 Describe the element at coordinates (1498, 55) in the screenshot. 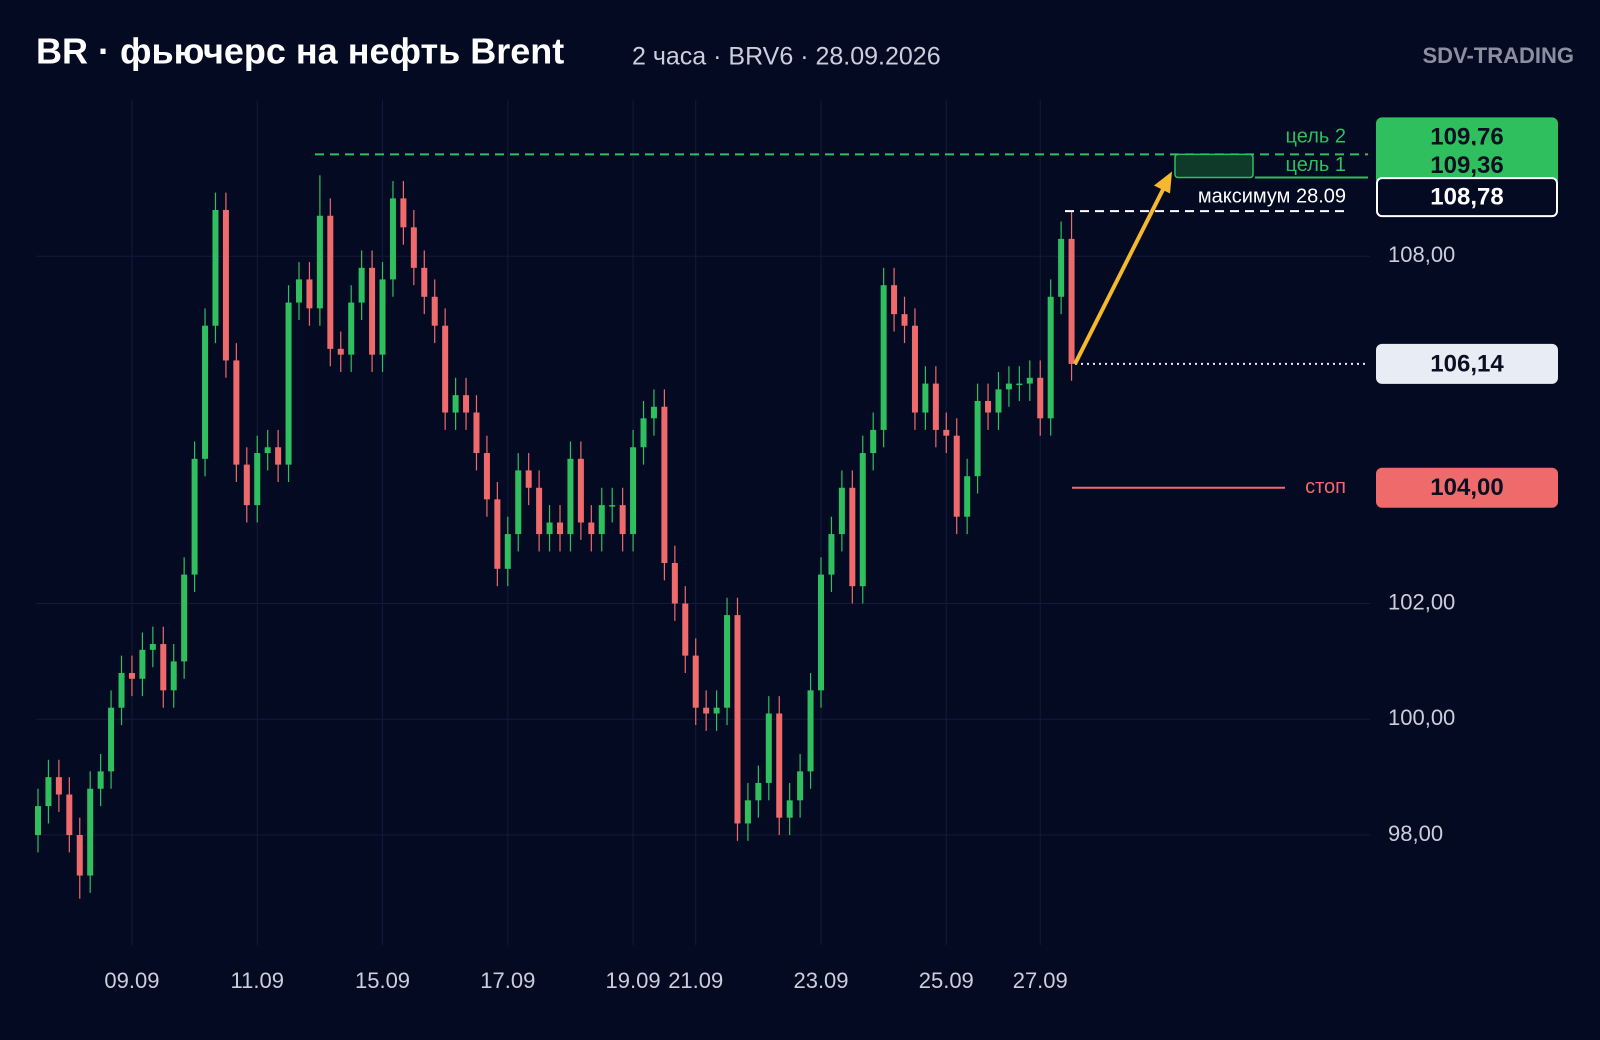

I see `brand: SDV-TRADING` at that location.